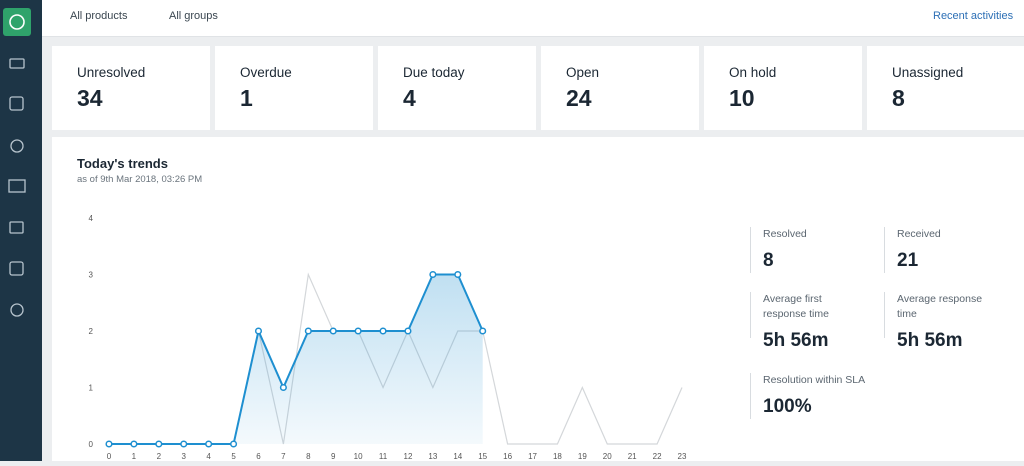 Image resolution: width=1024 pixels, height=466 pixels. What do you see at coordinates (482, 456) in the screenshot?
I see `x-tick-label: 15` at bounding box center [482, 456].